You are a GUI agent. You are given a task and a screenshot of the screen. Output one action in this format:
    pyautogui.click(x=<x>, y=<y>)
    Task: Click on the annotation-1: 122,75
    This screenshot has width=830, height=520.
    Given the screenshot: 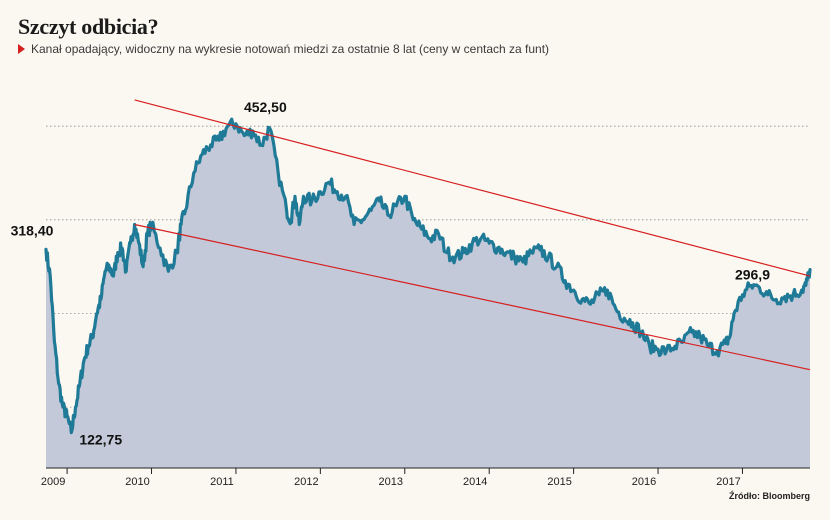 What is the action you would take?
    pyautogui.click(x=100, y=440)
    